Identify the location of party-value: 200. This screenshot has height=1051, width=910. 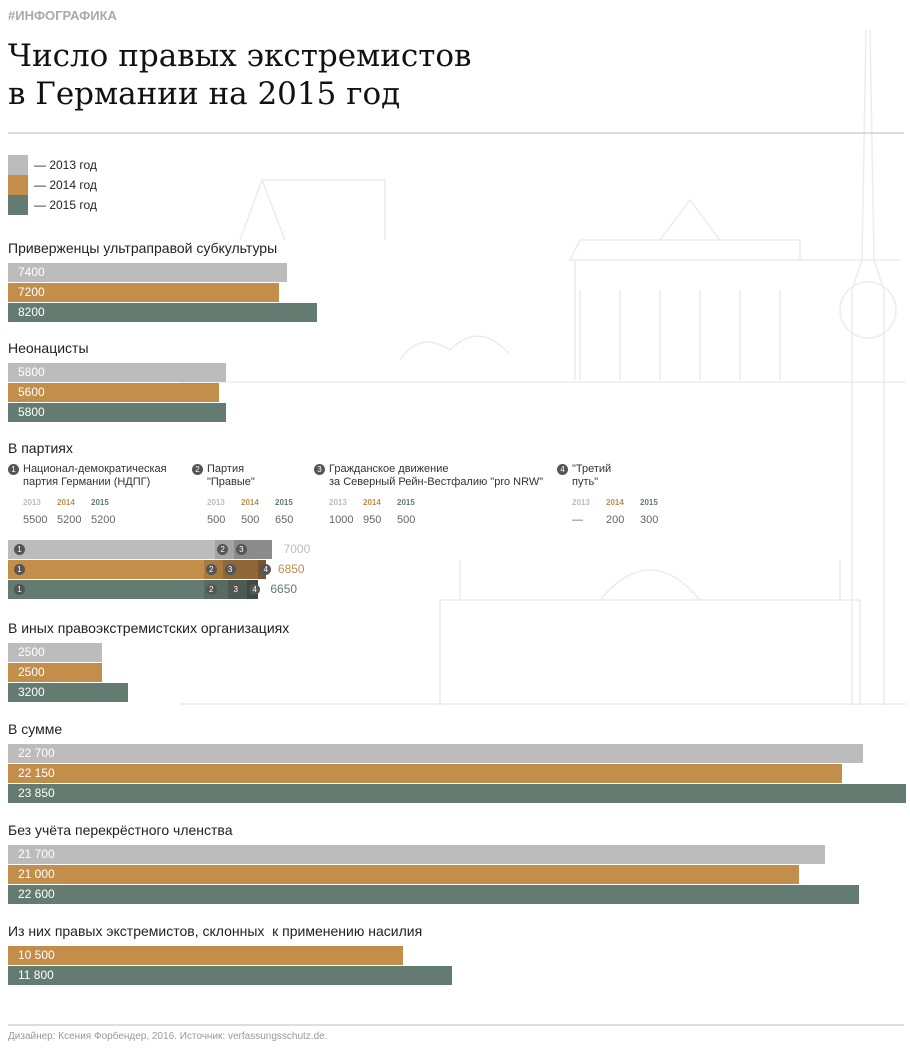
(615, 520).